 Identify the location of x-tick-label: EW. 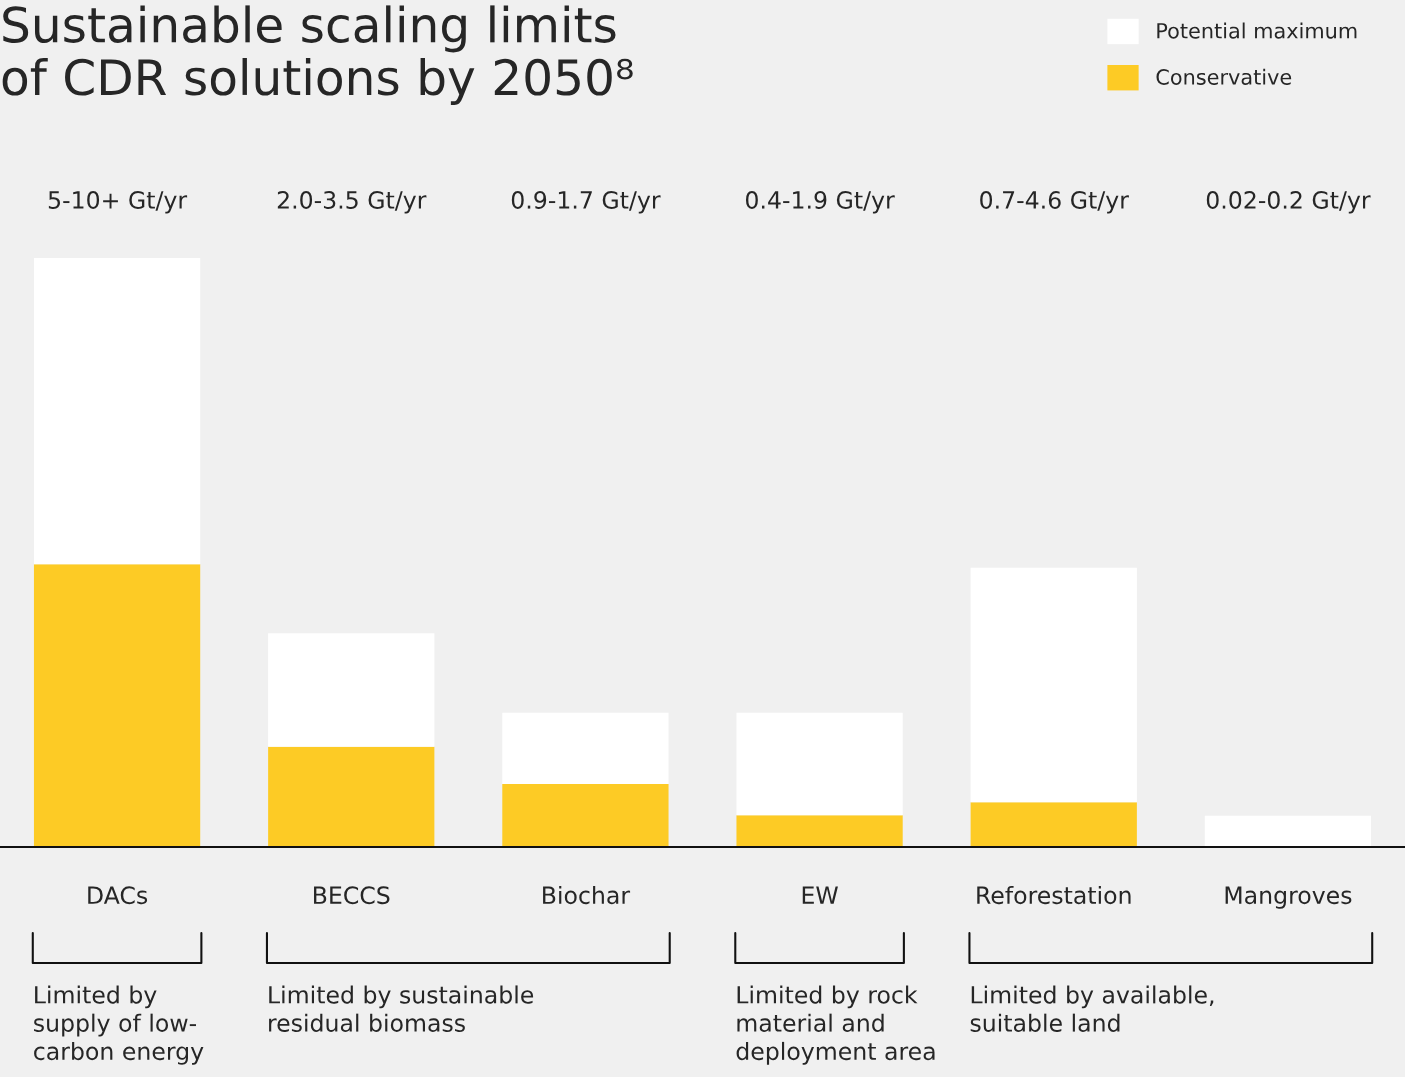
(820, 895).